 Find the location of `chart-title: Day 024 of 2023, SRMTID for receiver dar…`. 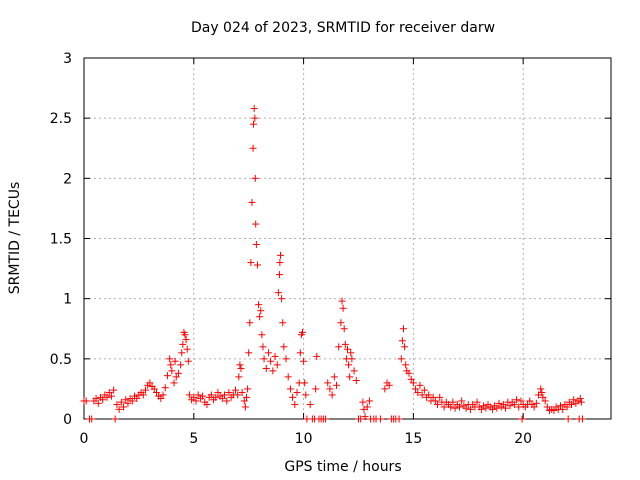

chart-title: Day 024 of 2023, SRMTID for receiver dar… is located at coordinates (343, 28).